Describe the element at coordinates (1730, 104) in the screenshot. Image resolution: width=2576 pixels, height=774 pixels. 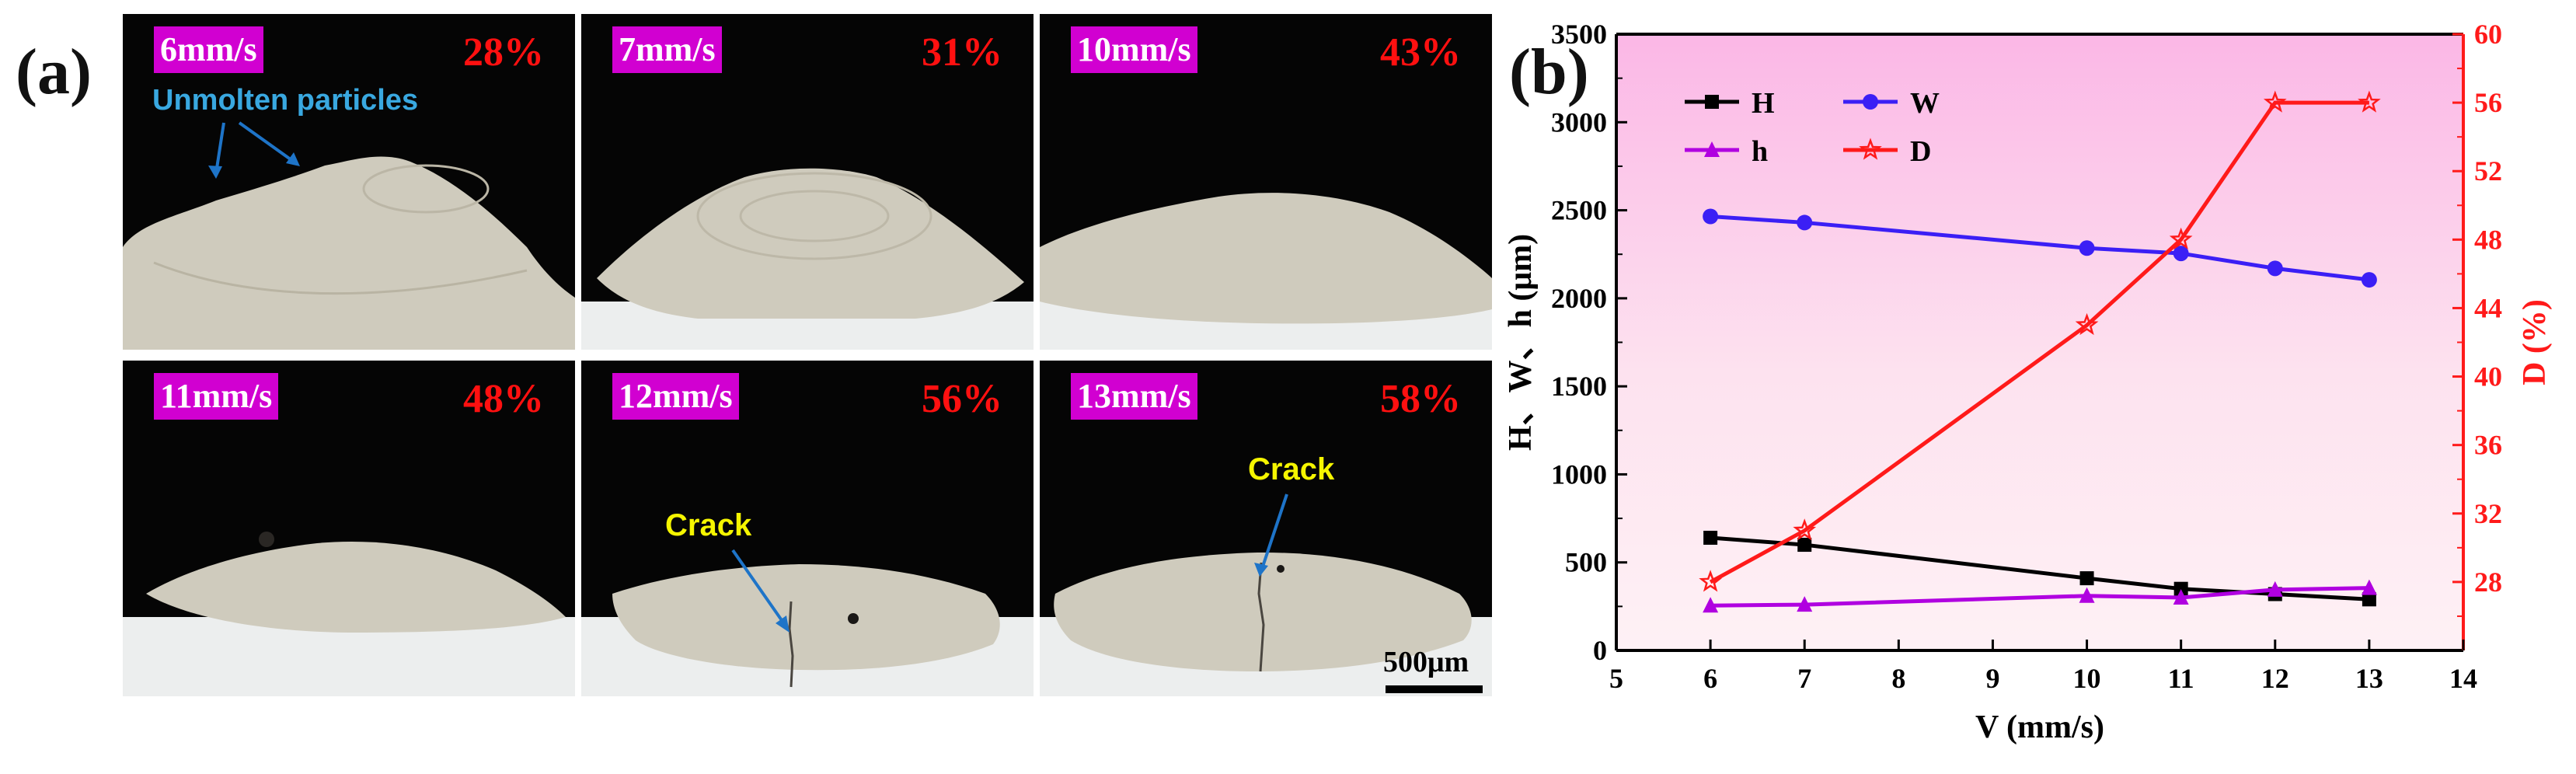
I see `legend-item-H: H` at that location.